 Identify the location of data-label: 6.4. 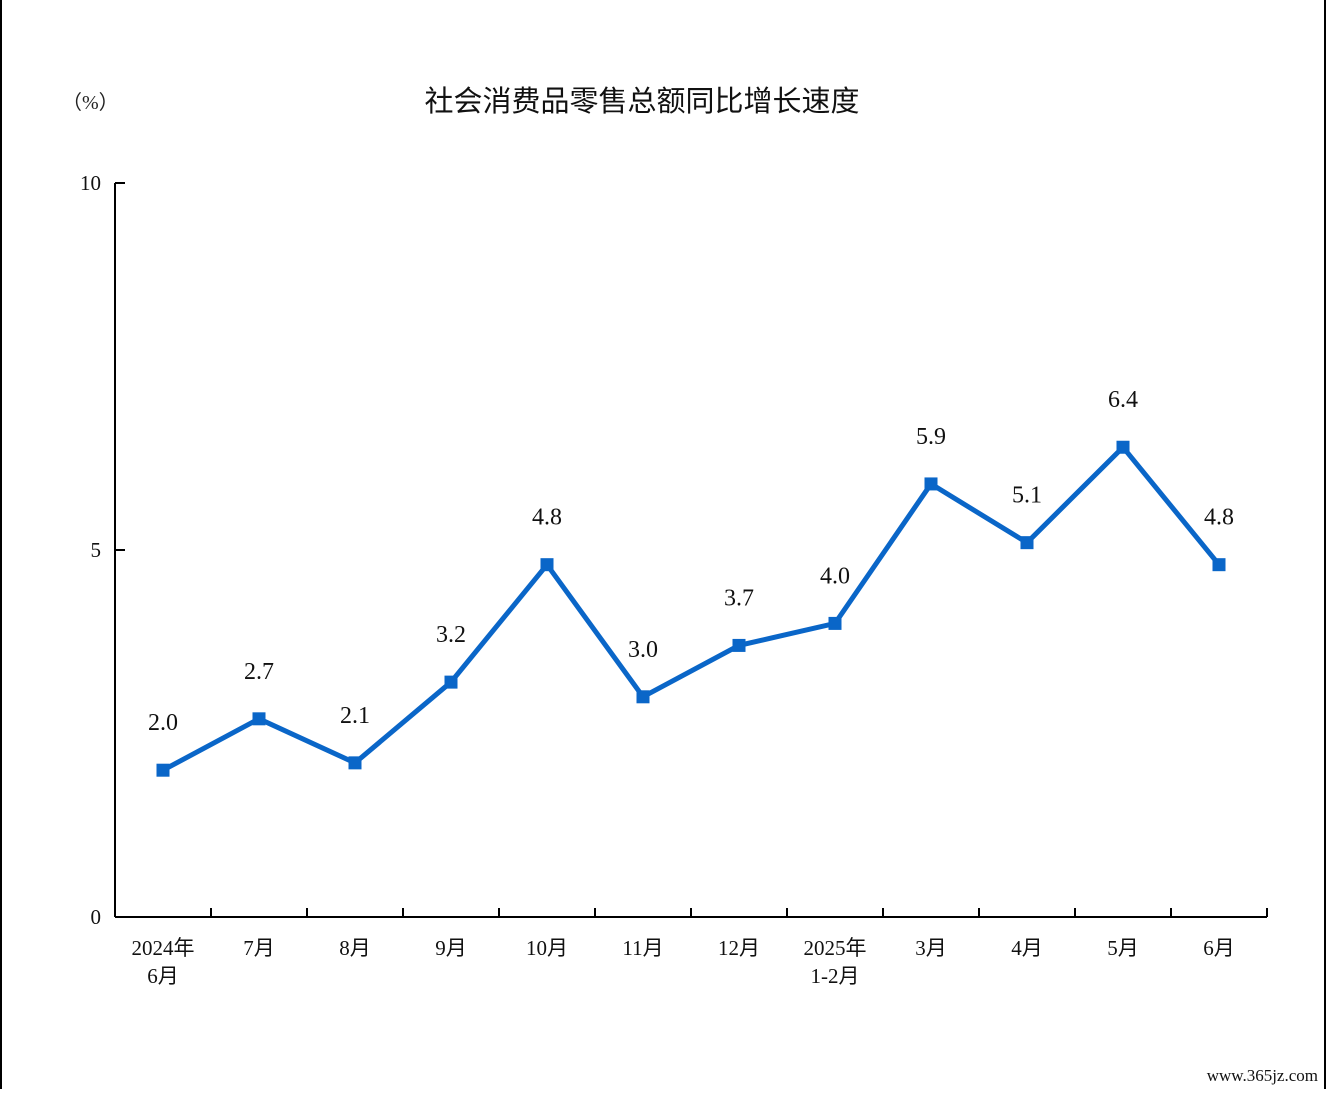
(1123, 400).